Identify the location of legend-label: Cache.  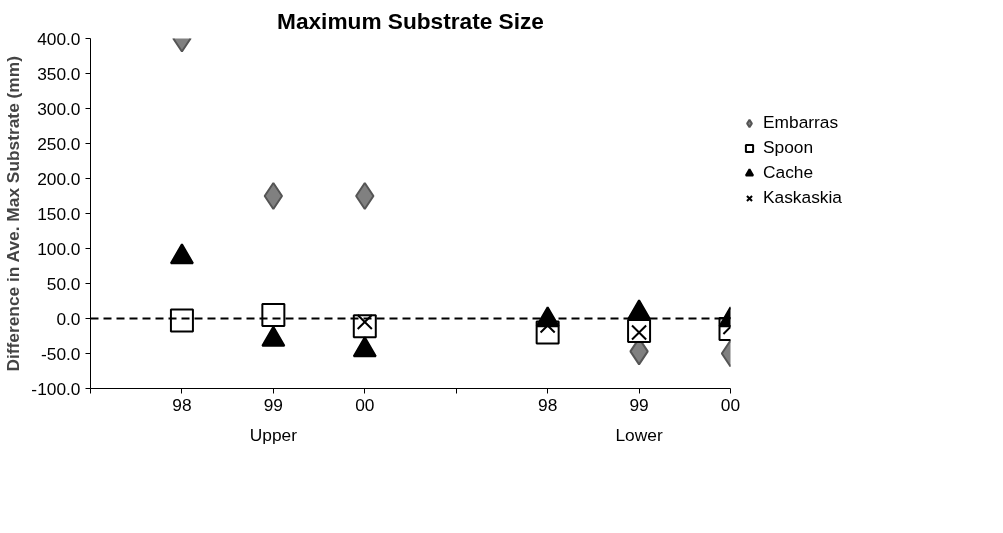
(788, 172).